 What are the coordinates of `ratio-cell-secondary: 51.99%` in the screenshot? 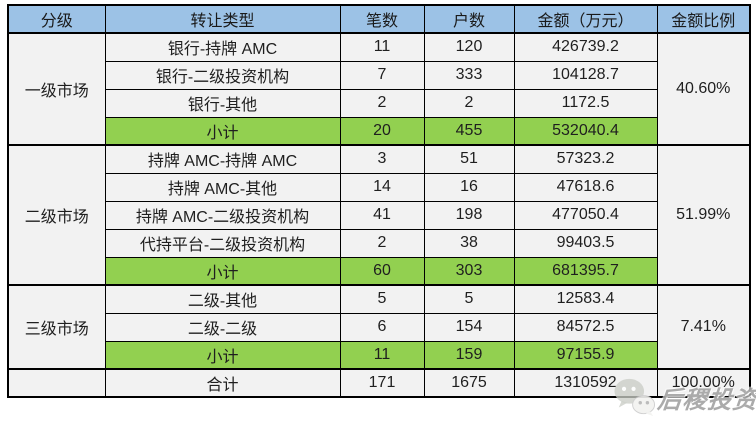 It's located at (703, 215).